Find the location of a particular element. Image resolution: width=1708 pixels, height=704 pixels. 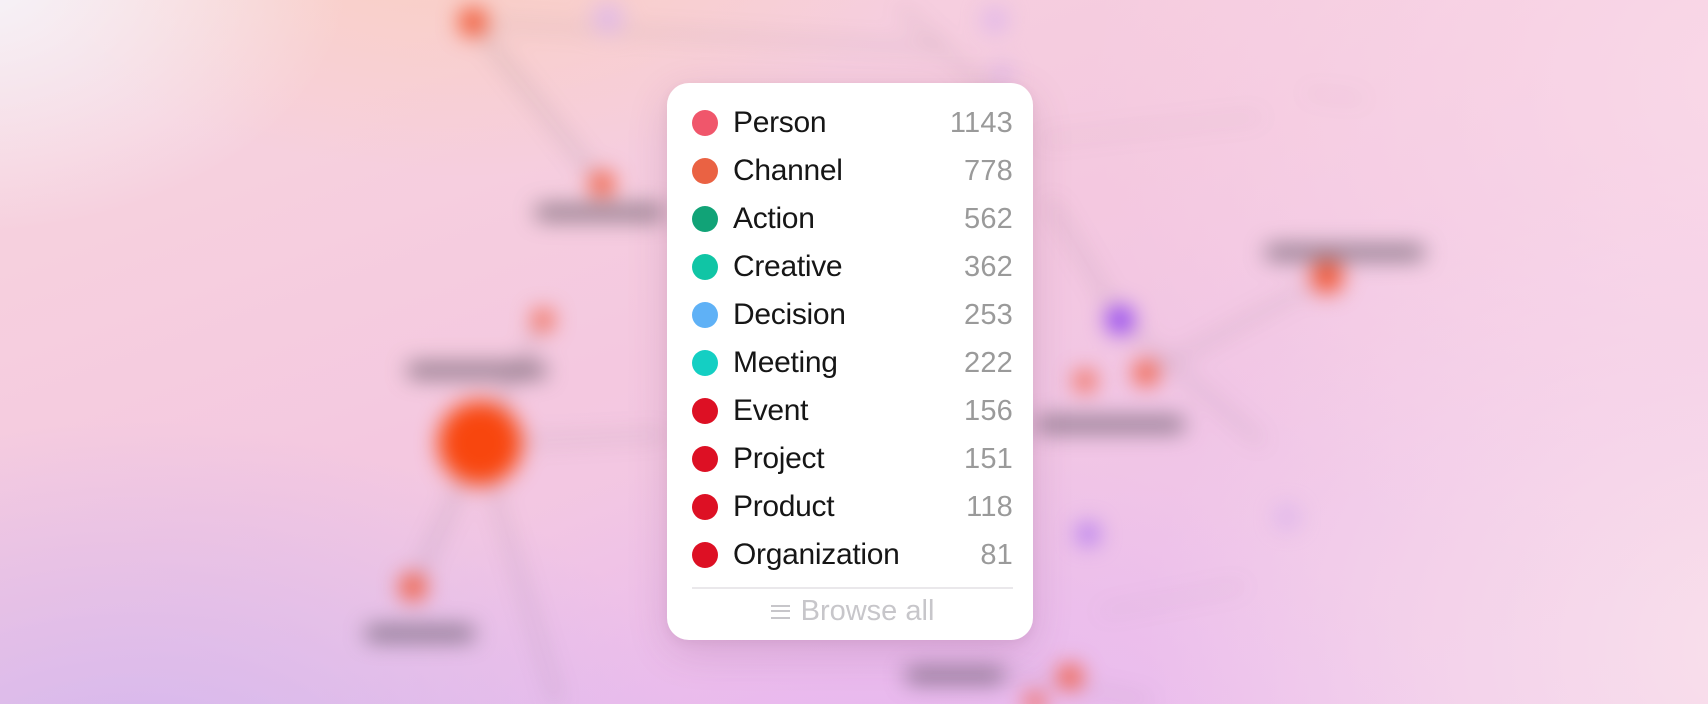

category-count: 156 is located at coordinates (988, 410).